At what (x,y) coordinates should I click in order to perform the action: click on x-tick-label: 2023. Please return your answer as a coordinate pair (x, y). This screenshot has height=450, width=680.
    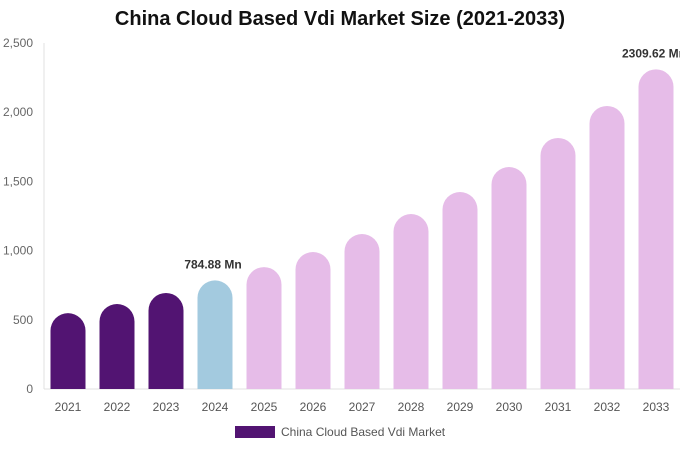
    Looking at the image, I should click on (166, 407).